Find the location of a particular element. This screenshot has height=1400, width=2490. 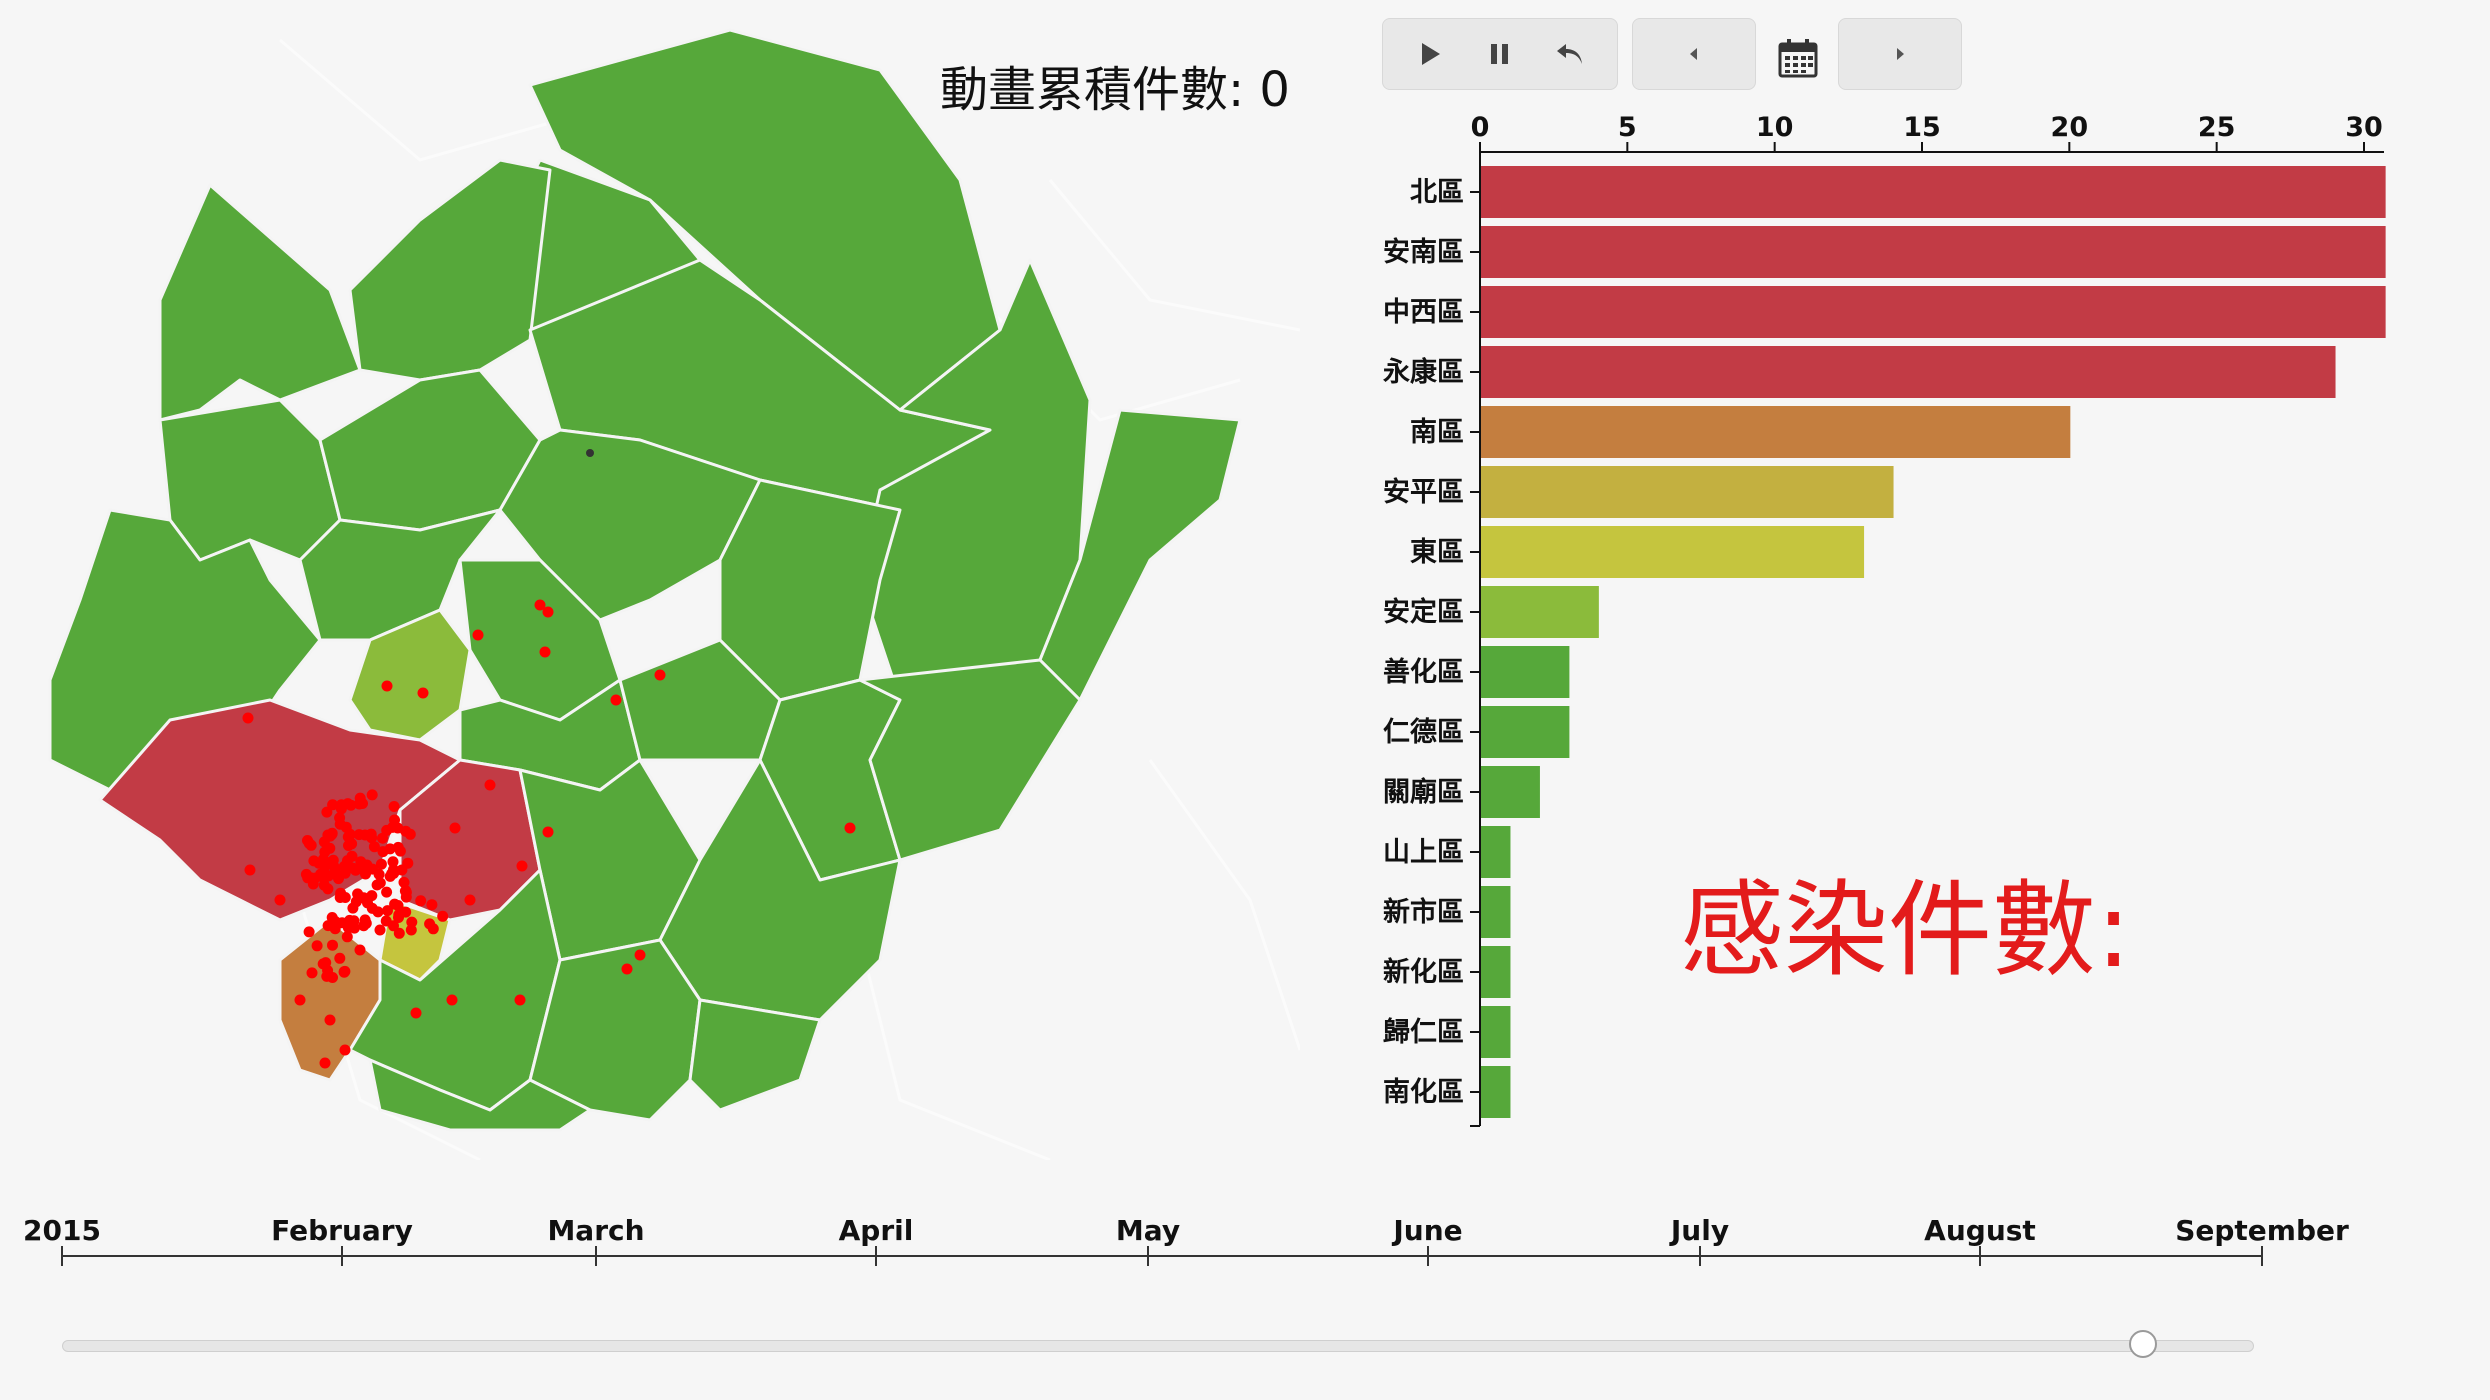

timeline-label: July is located at coordinates (1699, 1230).